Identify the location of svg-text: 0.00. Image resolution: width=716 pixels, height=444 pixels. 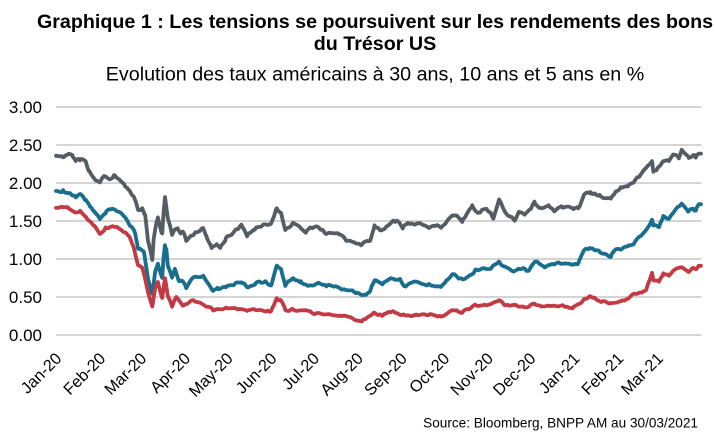
(25, 335).